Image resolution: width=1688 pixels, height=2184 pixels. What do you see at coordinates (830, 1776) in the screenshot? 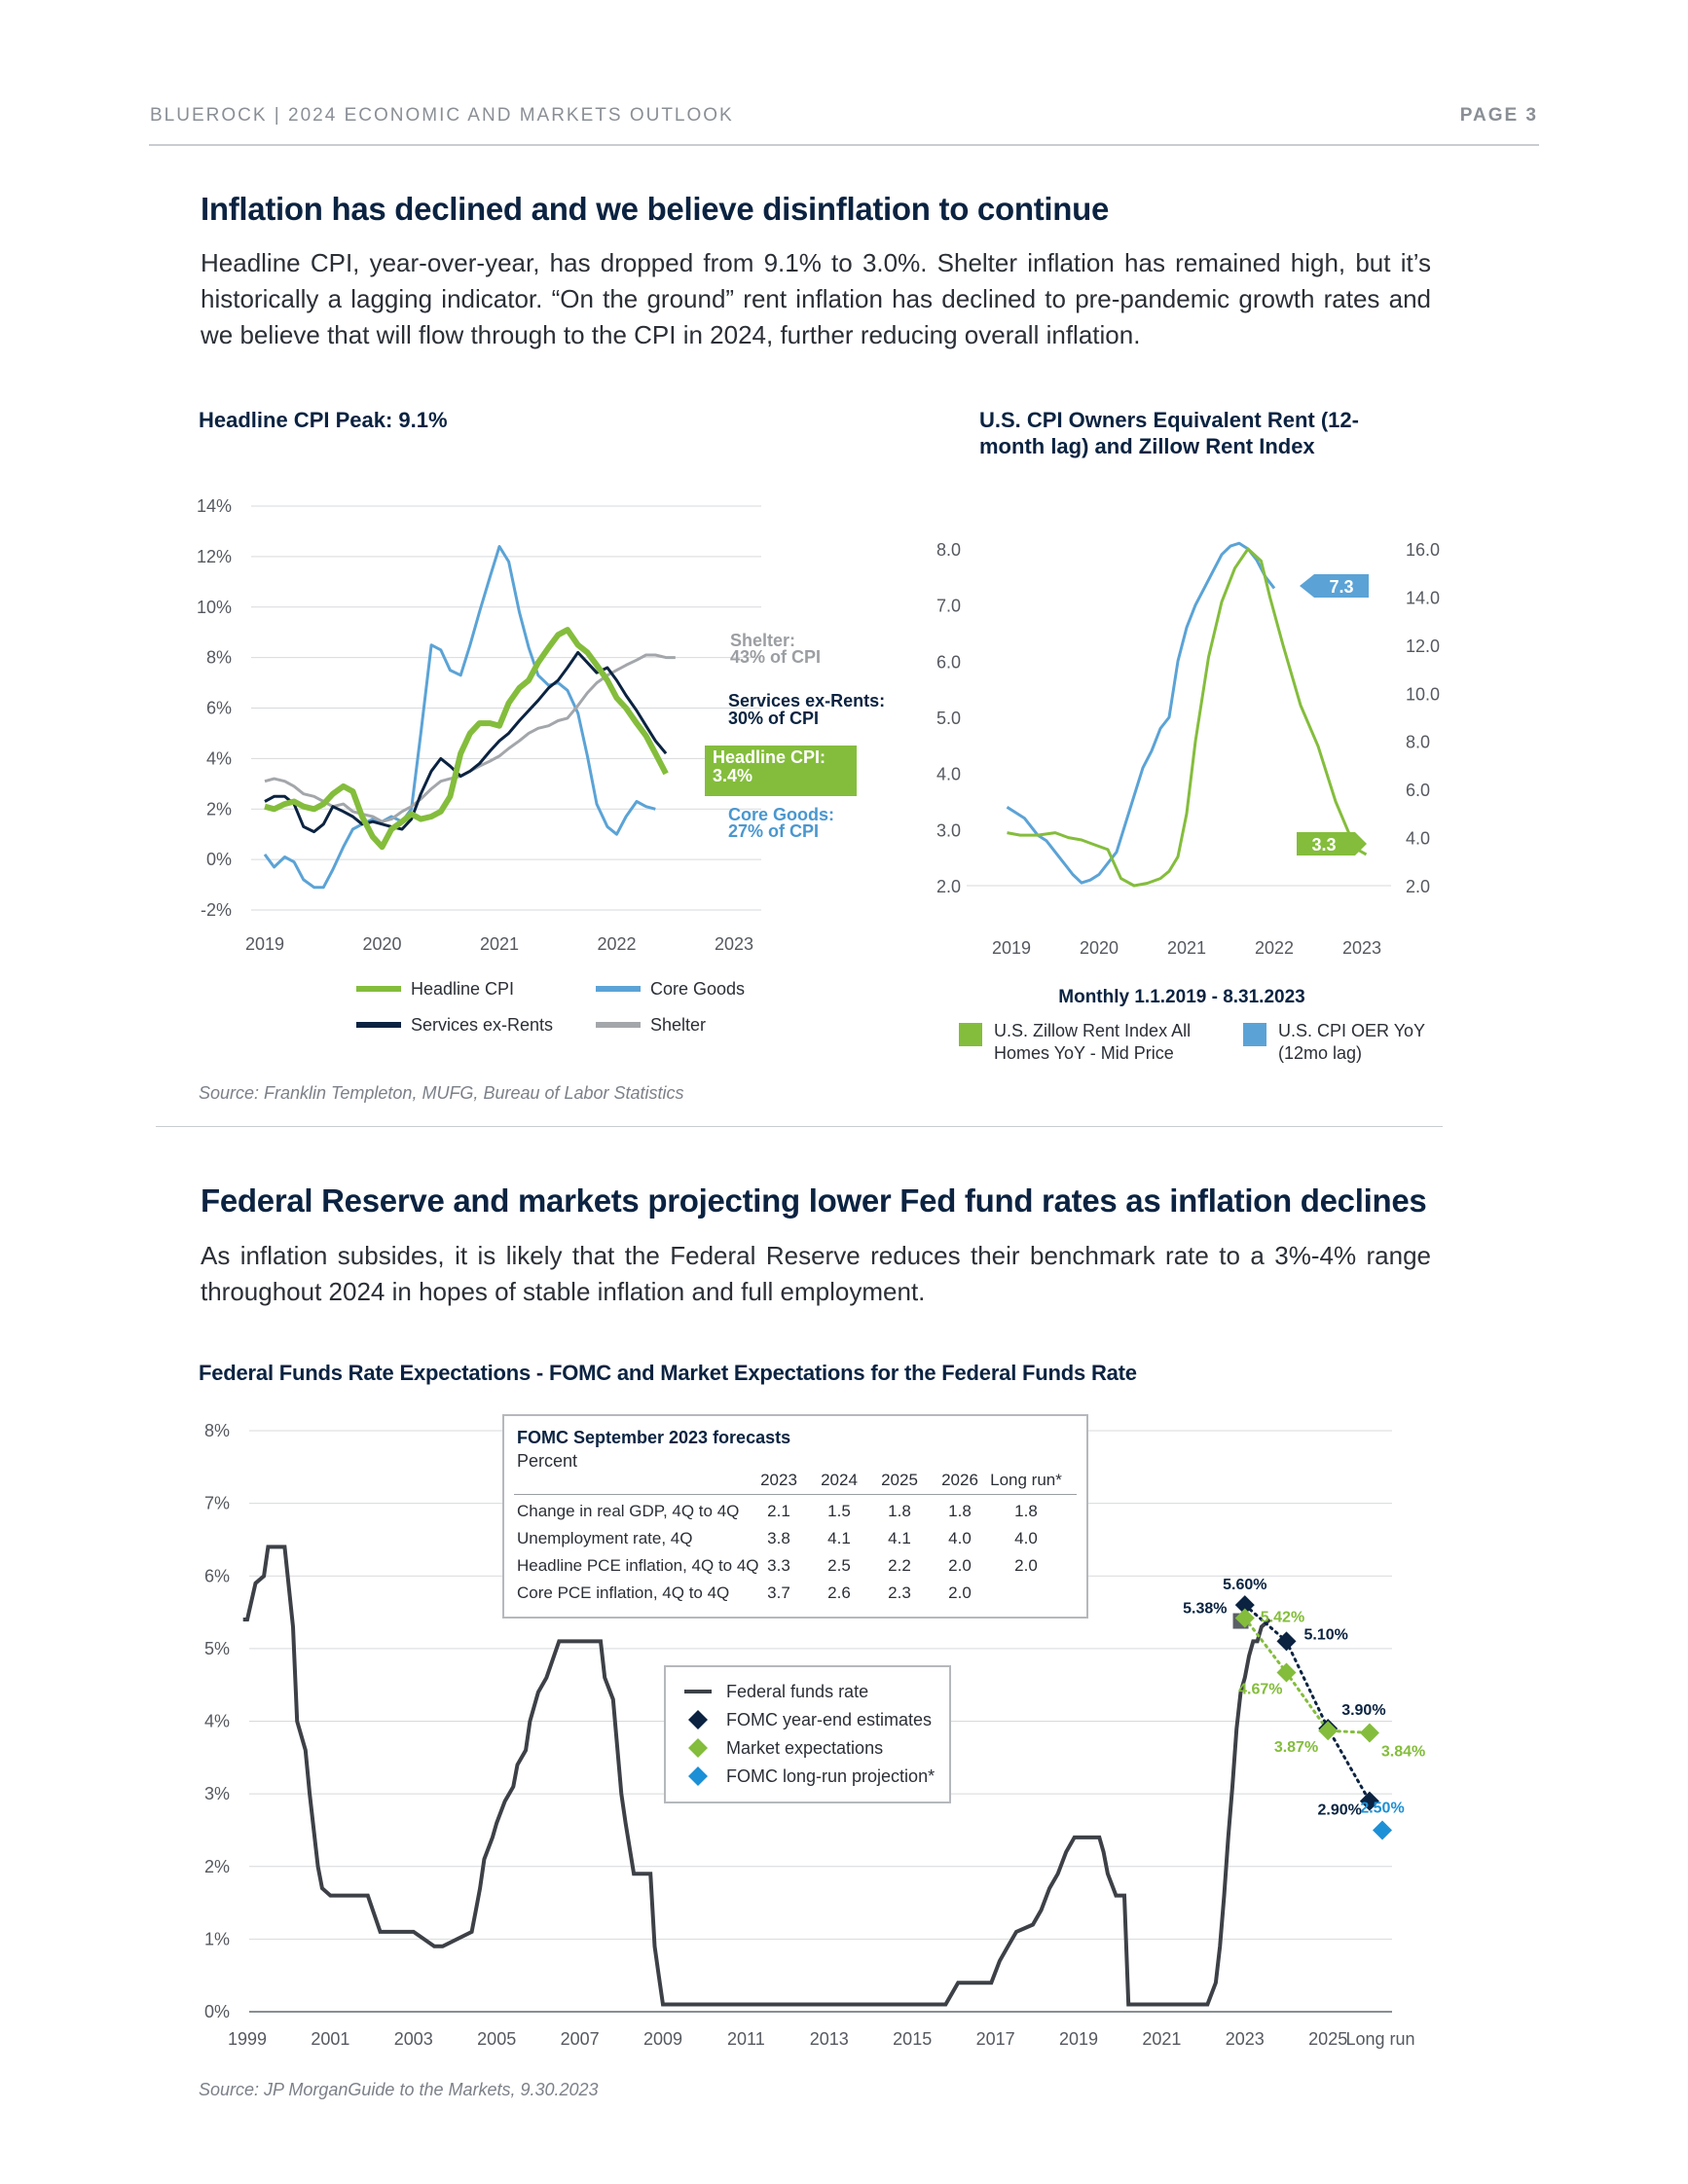
I see `legend-label: FOMC long-run projection*` at bounding box center [830, 1776].